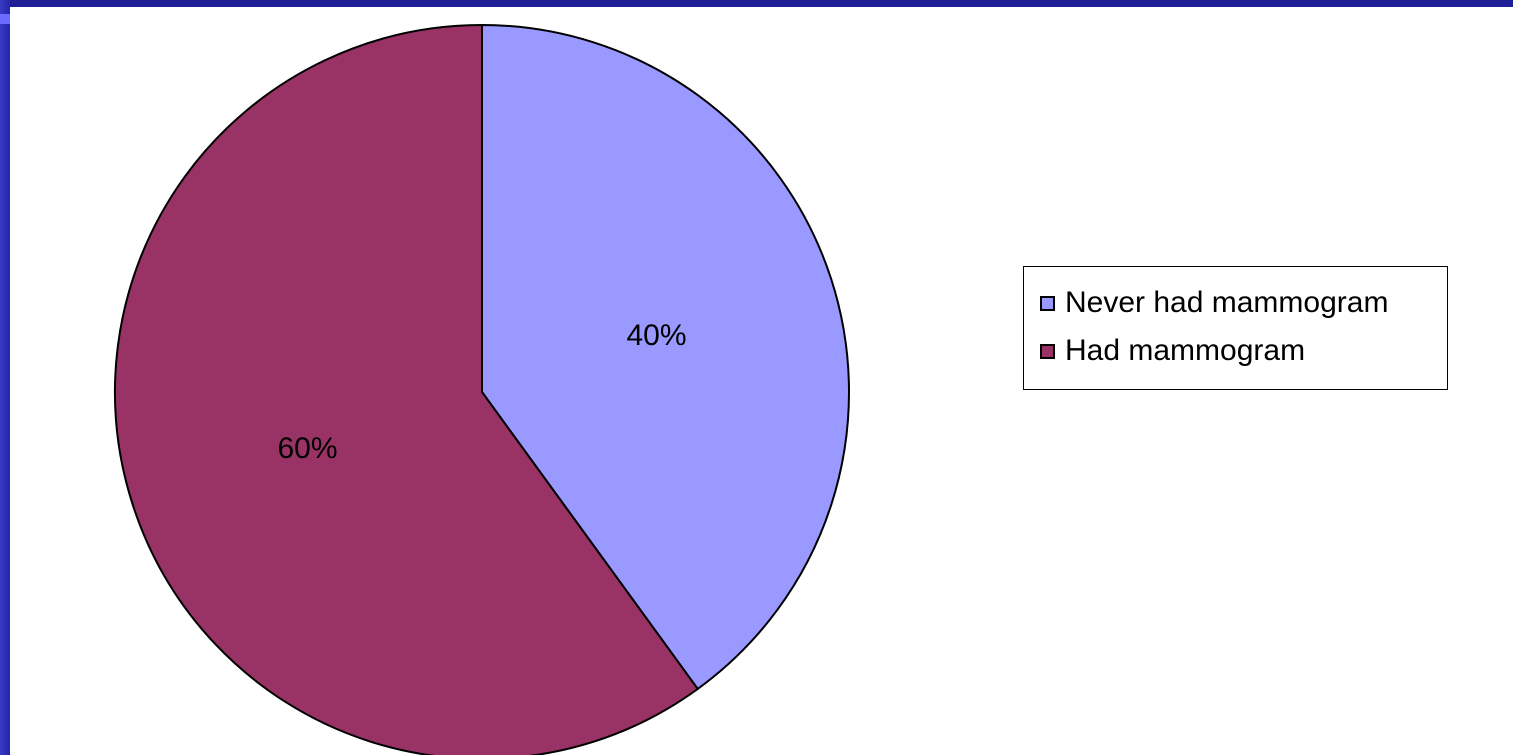  I want to click on legend-item-never-had-mammogram: Never had mammogram, so click(1214, 303).